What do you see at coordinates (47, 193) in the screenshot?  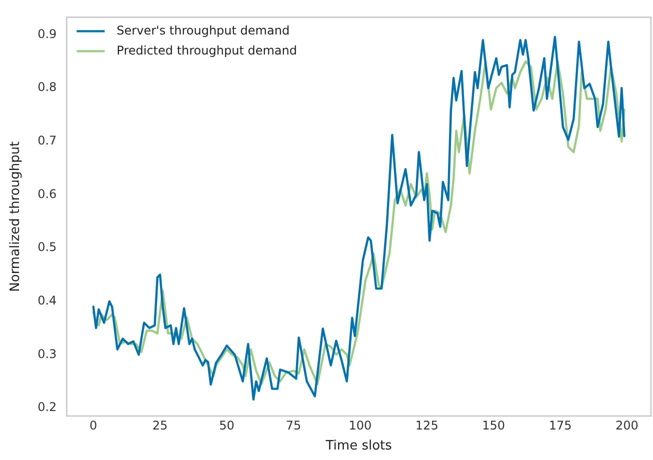 I see `y-tick-label: 0.6` at bounding box center [47, 193].